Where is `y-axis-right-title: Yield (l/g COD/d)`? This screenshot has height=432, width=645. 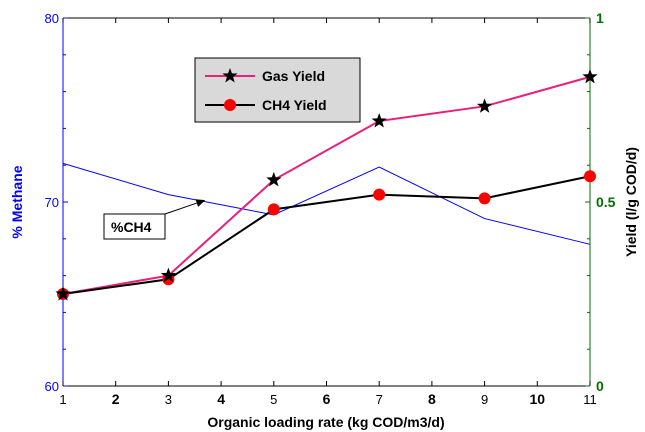
y-axis-right-title: Yield (l/g COD/d) is located at coordinates (631, 202).